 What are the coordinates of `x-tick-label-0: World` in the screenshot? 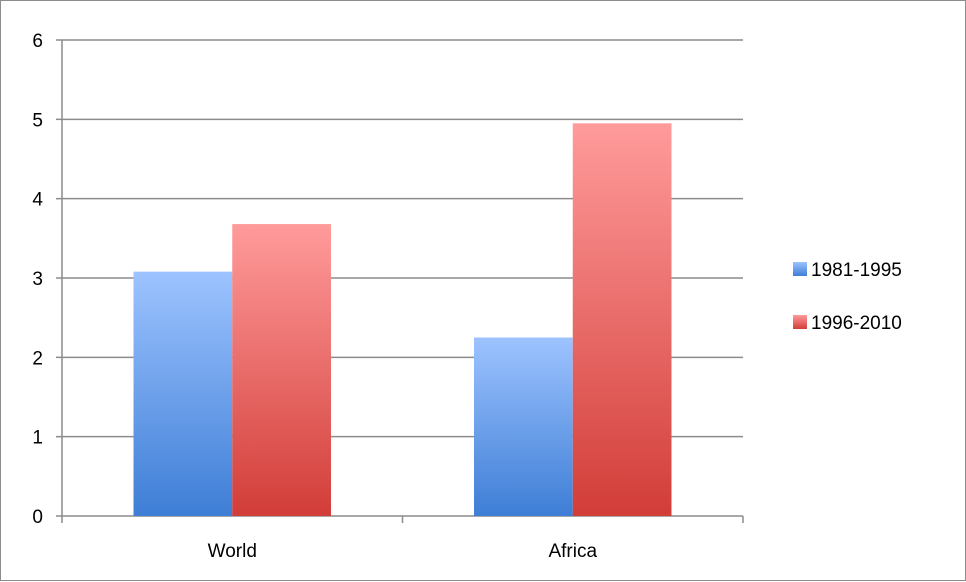 It's located at (232, 551).